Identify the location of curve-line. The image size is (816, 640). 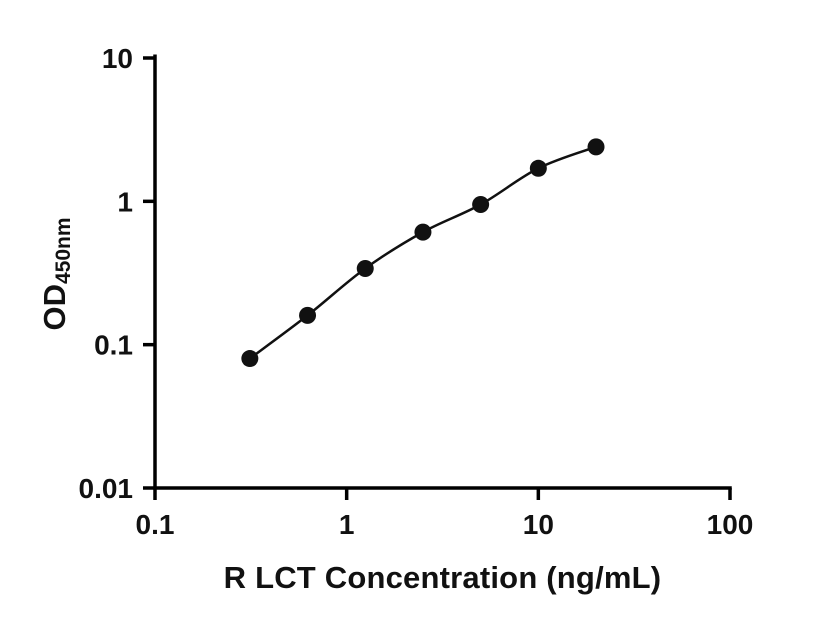
(423, 252).